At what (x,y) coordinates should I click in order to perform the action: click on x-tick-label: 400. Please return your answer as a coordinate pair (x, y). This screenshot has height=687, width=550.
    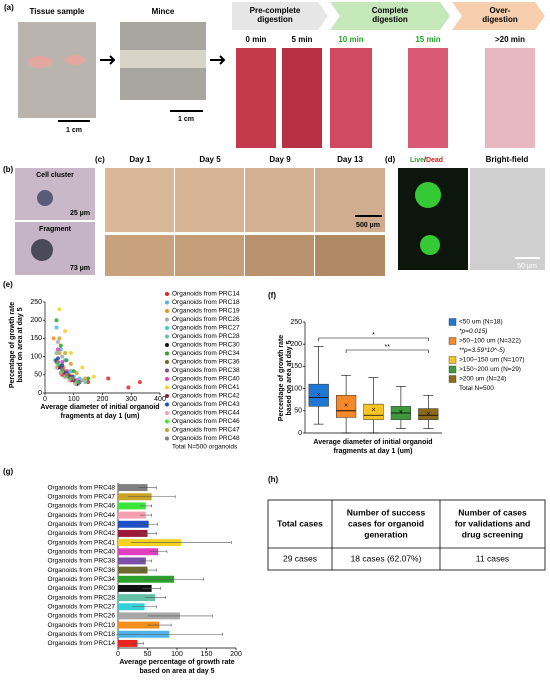
    Looking at the image, I should click on (160, 399).